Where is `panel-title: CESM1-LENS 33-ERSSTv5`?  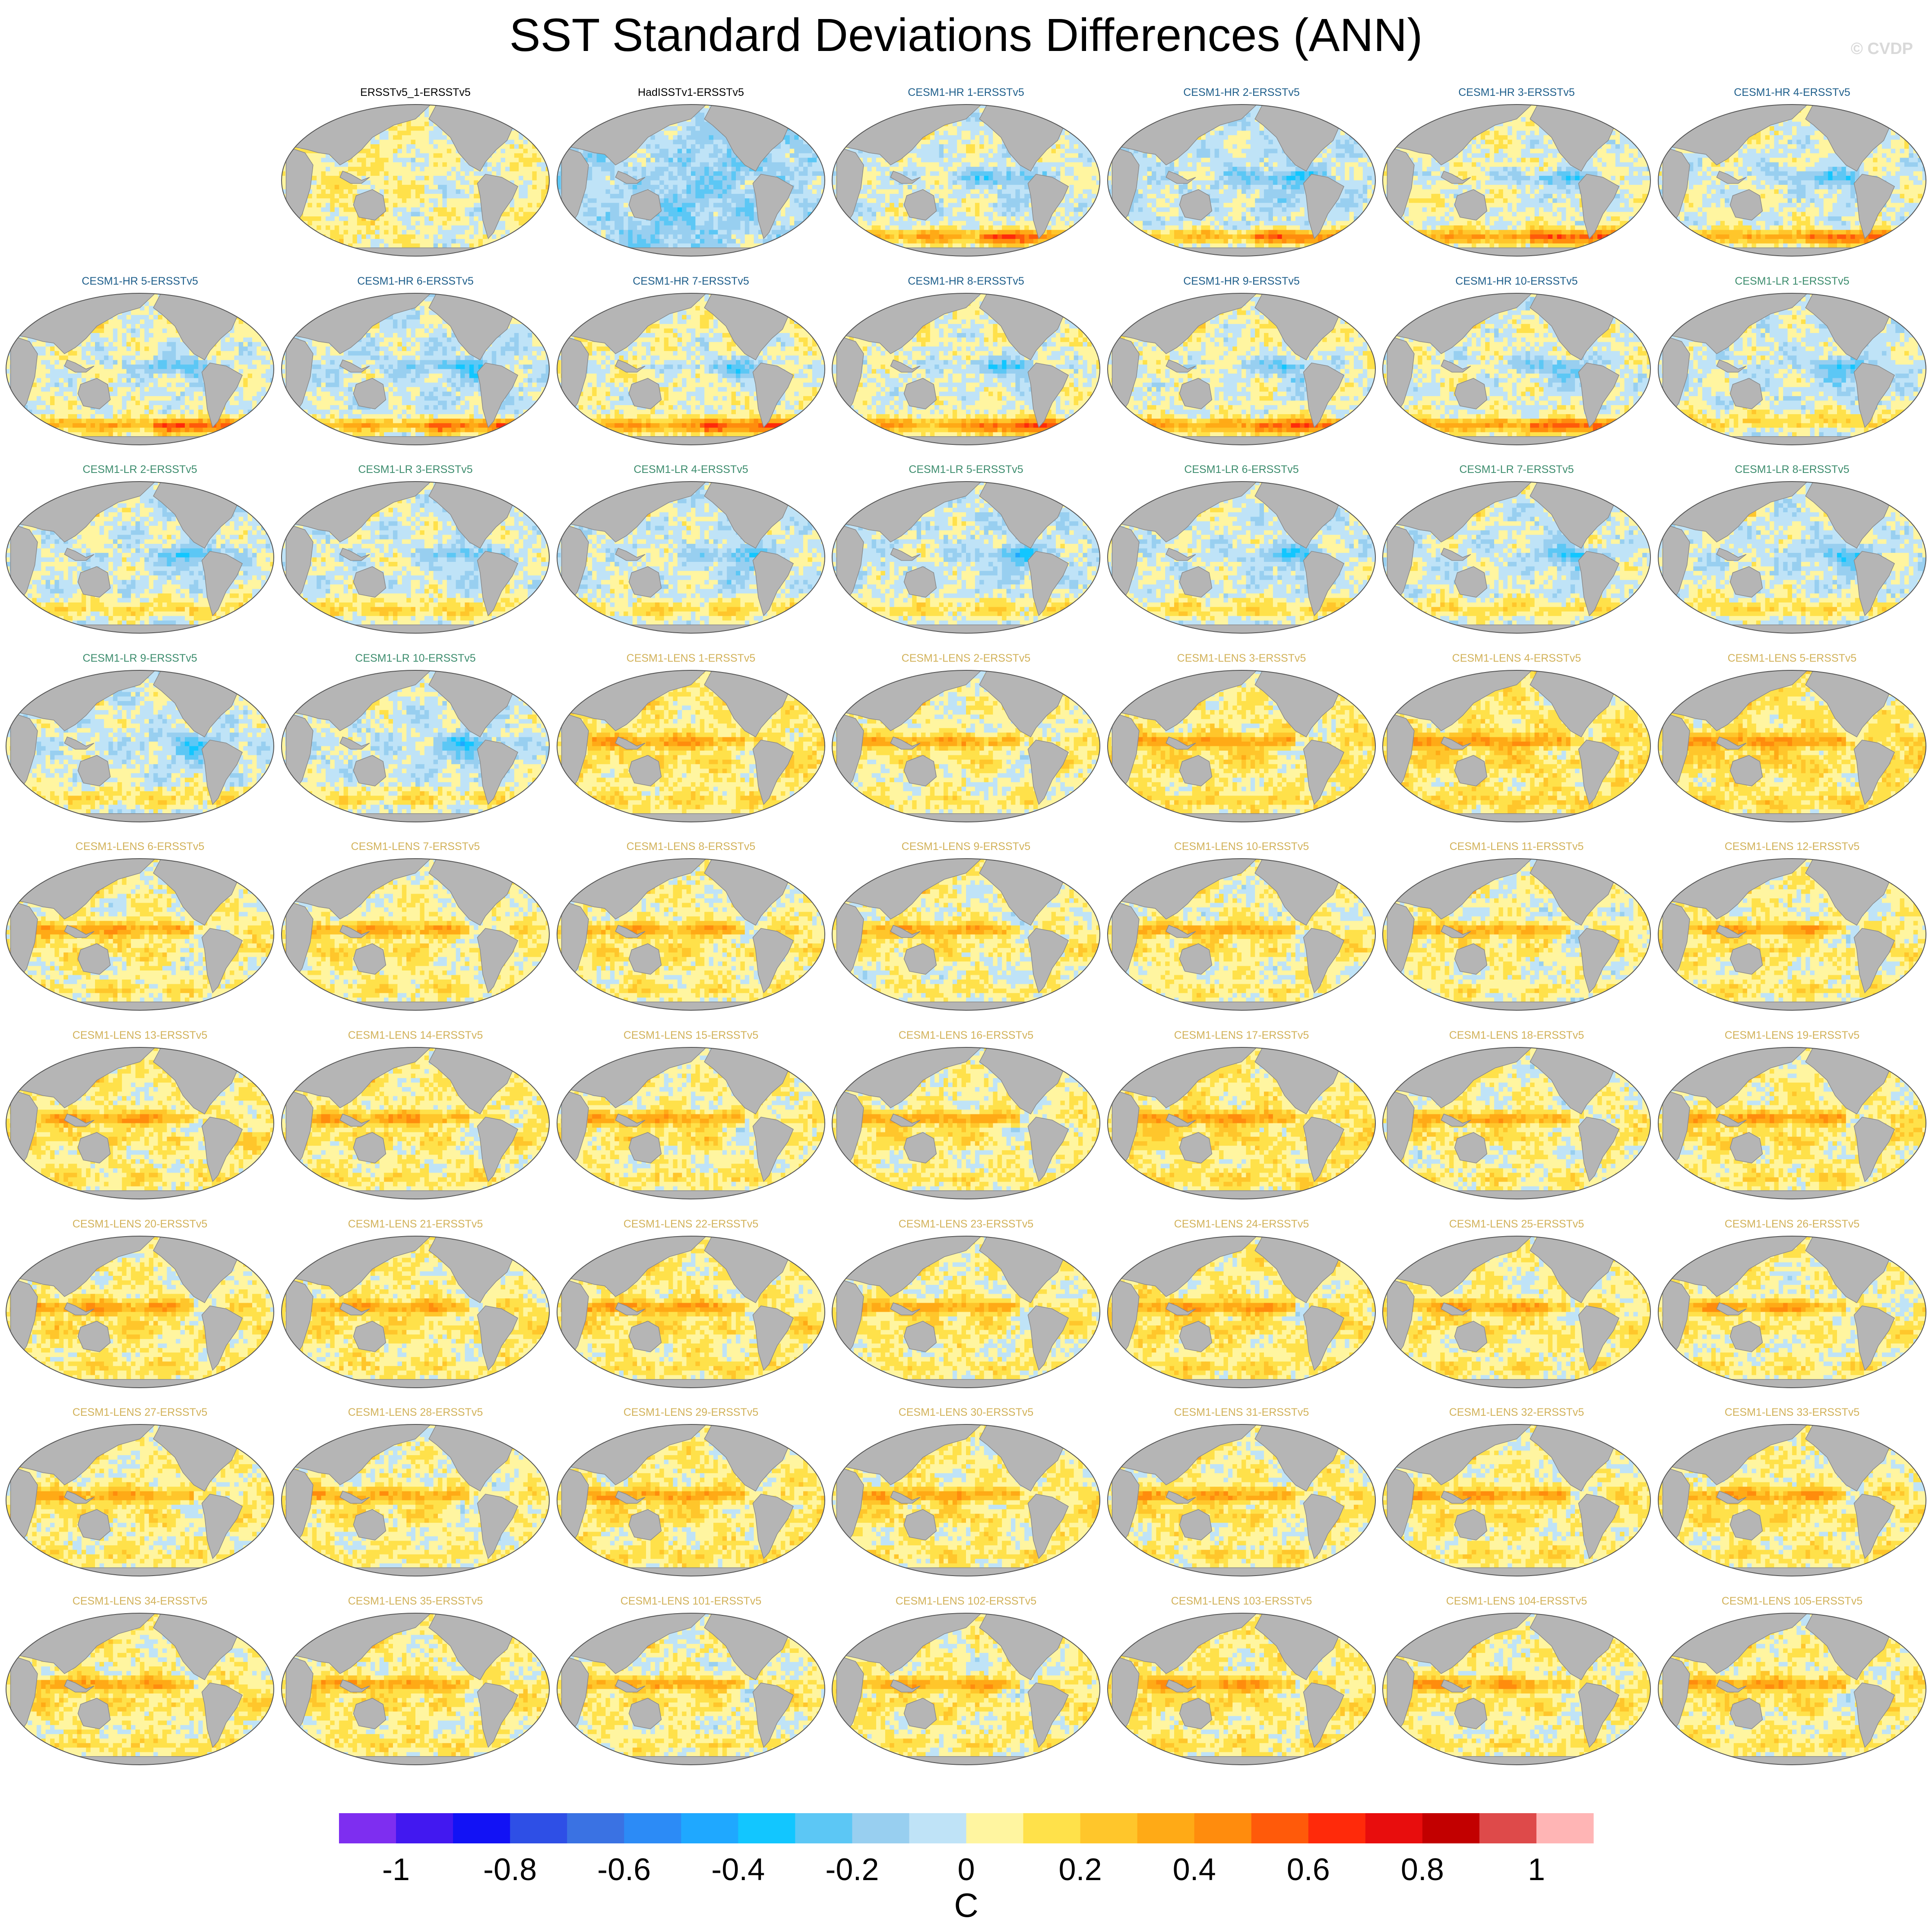 panel-title: CESM1-LENS 33-ERSSTv5 is located at coordinates (1792, 1412).